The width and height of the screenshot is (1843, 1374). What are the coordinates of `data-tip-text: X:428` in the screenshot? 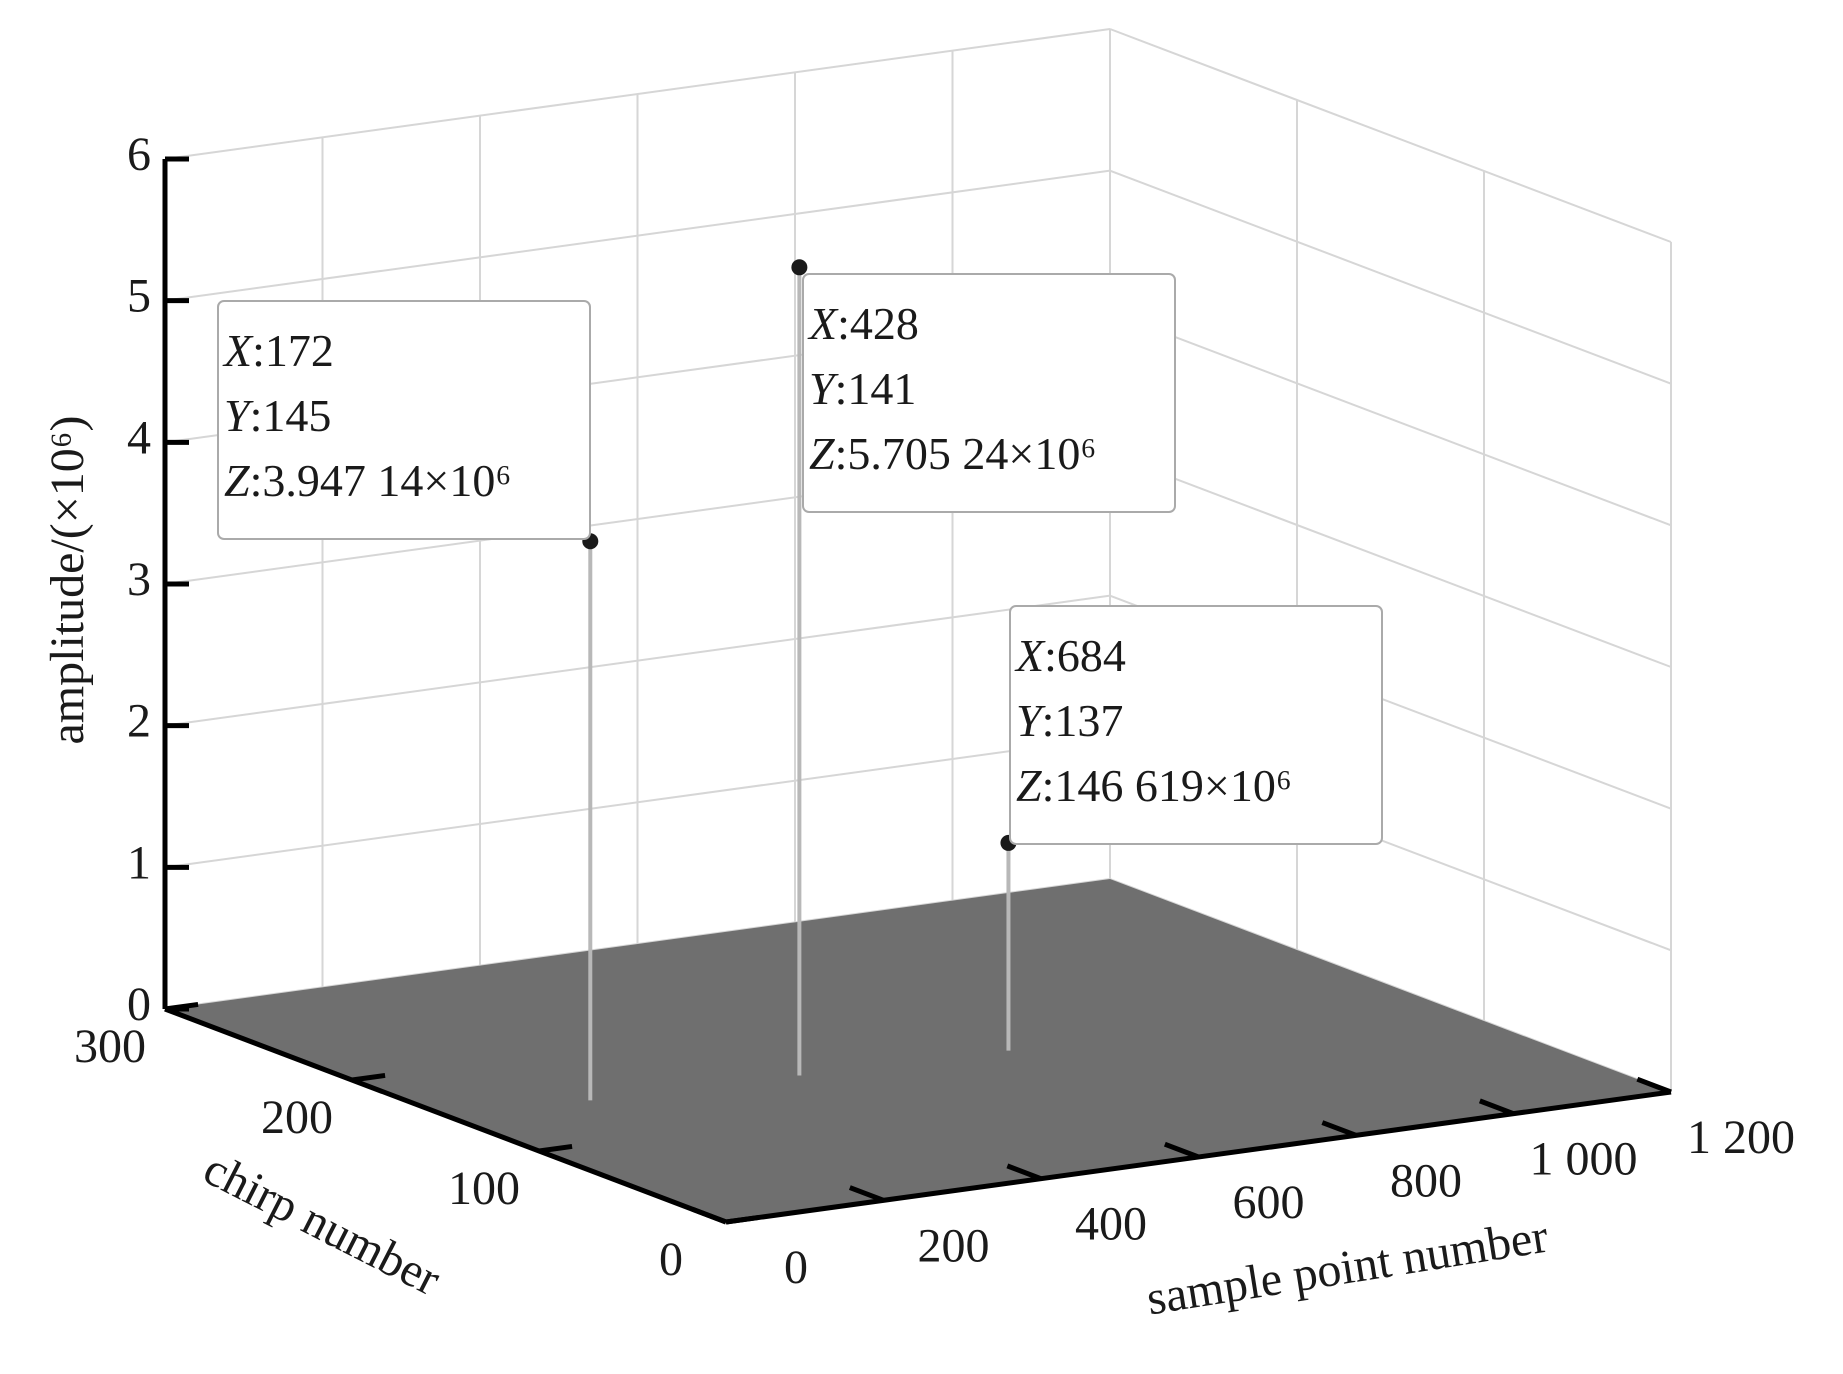 It's located at (863, 323).